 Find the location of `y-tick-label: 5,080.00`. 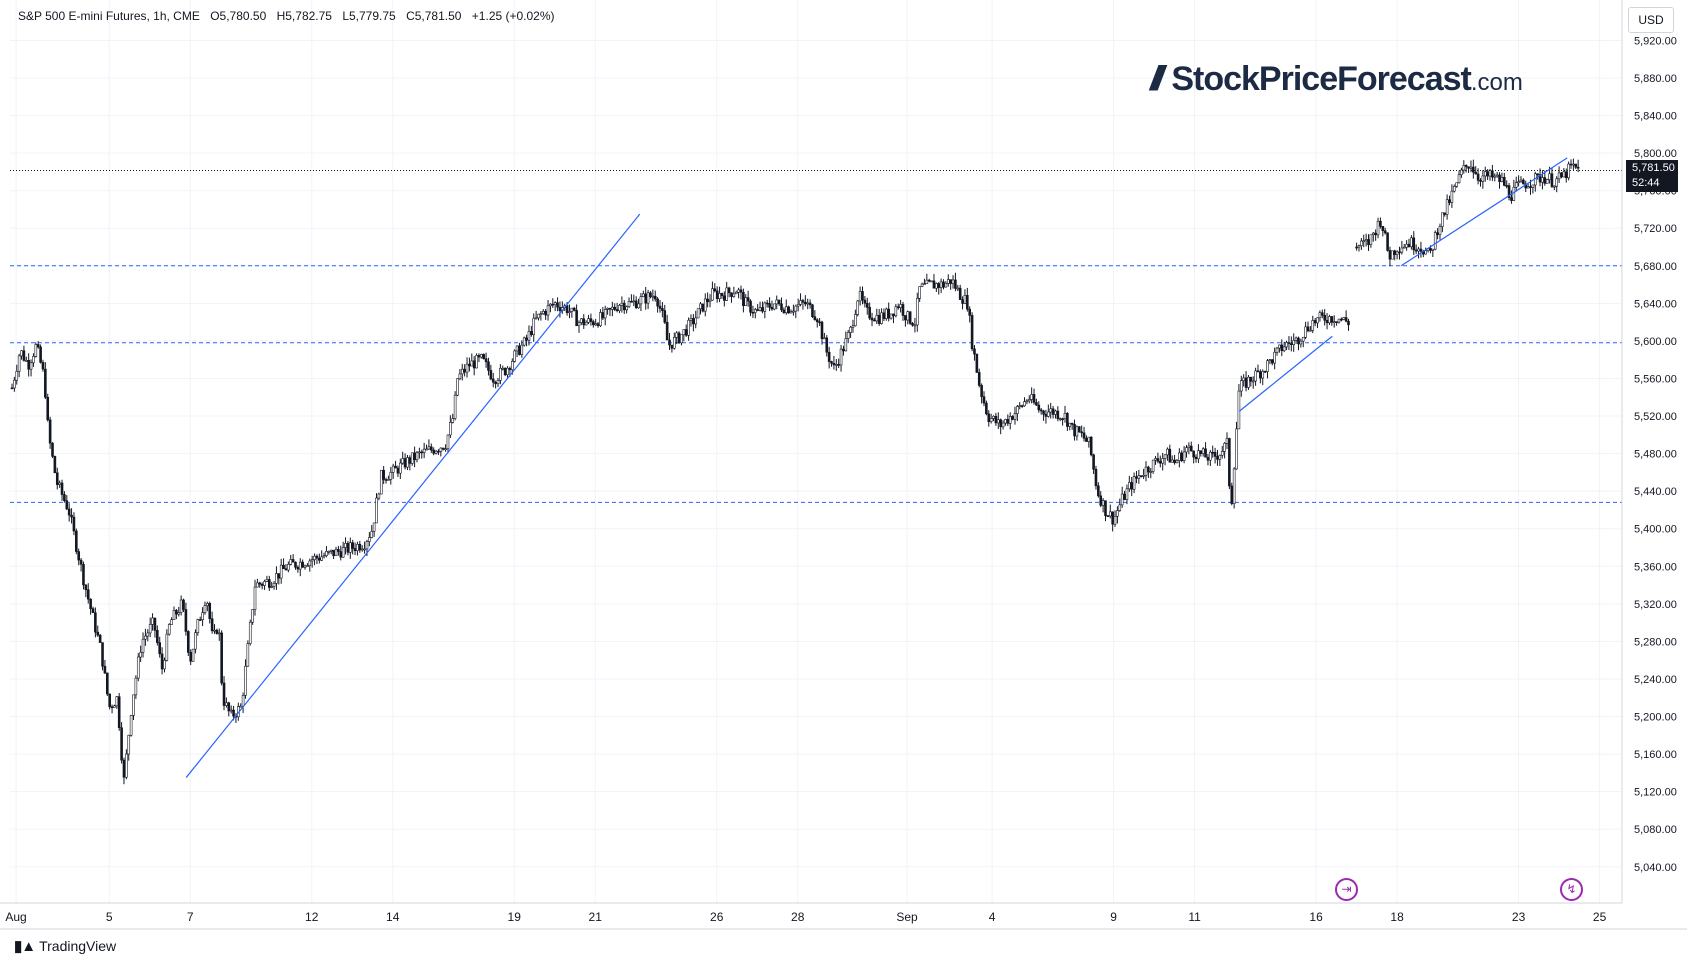

y-tick-label: 5,080.00 is located at coordinates (1655, 830).